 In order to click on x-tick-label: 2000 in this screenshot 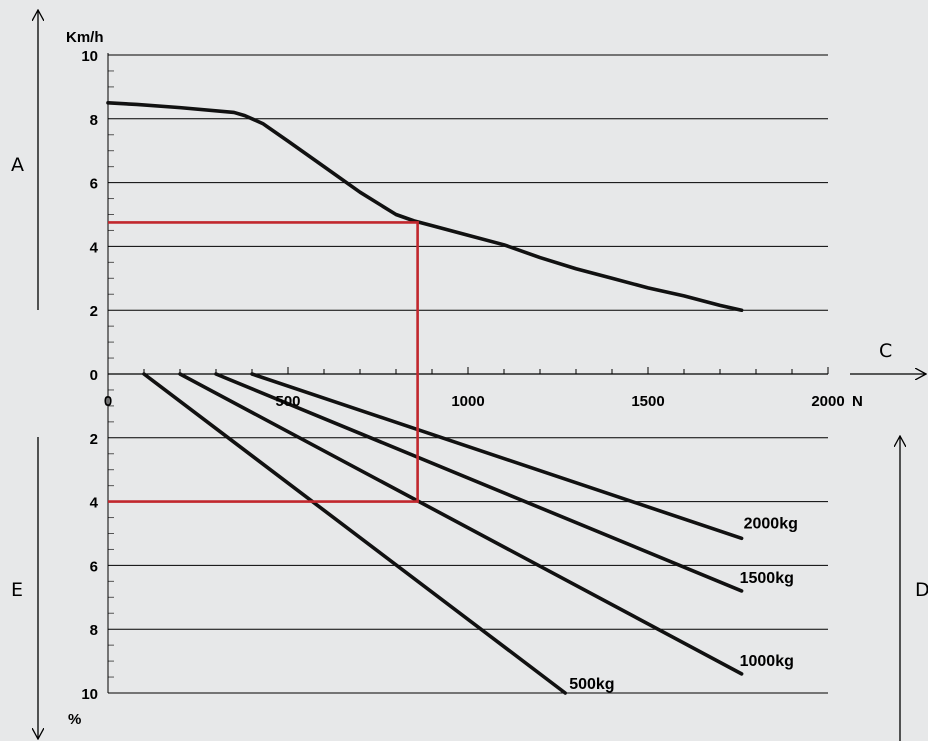, I will do `click(827, 401)`.